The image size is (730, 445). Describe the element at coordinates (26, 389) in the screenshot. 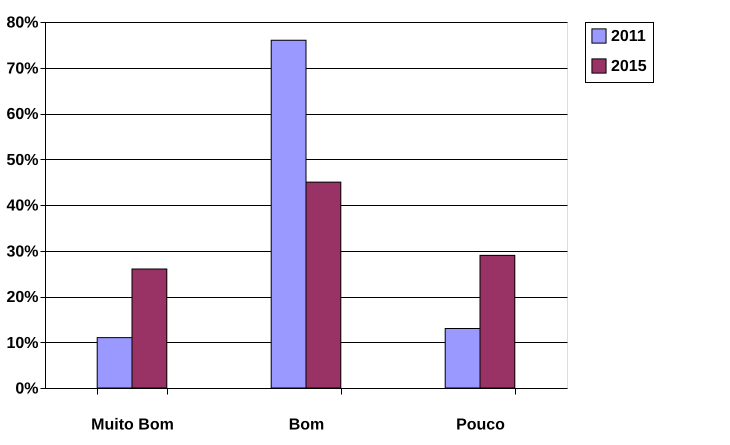

I see `y-tick-label: 0%` at that location.